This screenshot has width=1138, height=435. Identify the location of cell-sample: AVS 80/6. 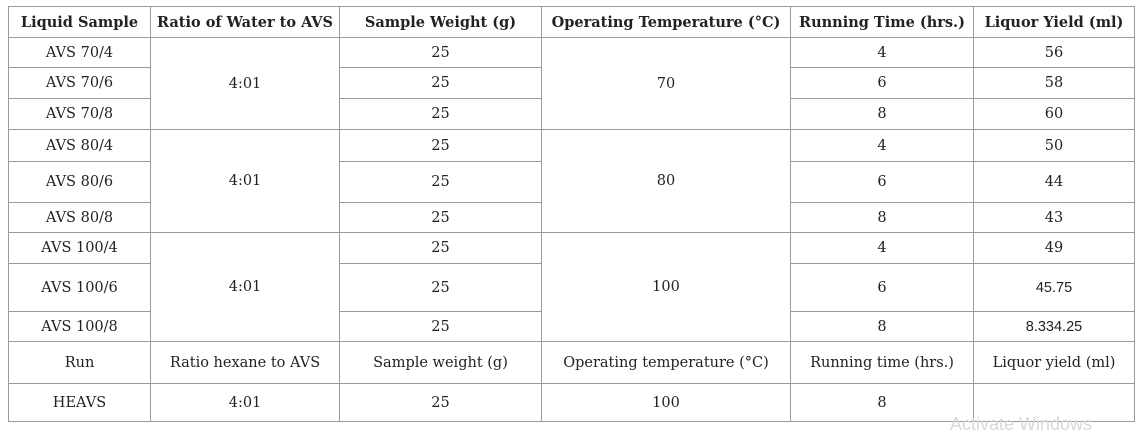
(79, 182).